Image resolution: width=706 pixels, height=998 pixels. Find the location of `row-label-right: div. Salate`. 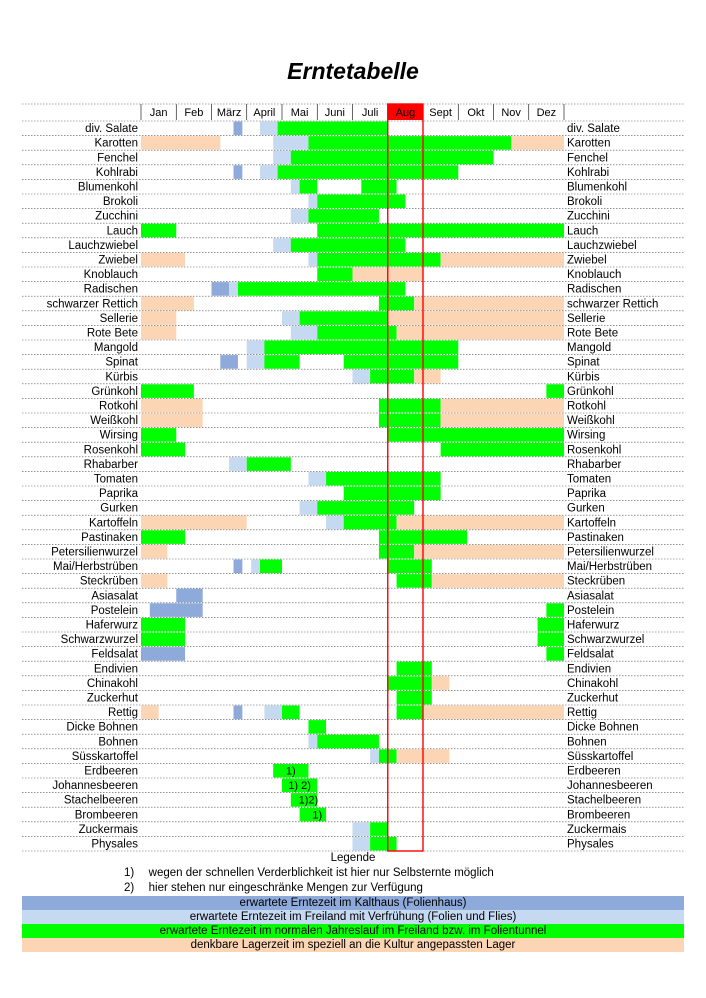

row-label-right: div. Salate is located at coordinates (593, 129).